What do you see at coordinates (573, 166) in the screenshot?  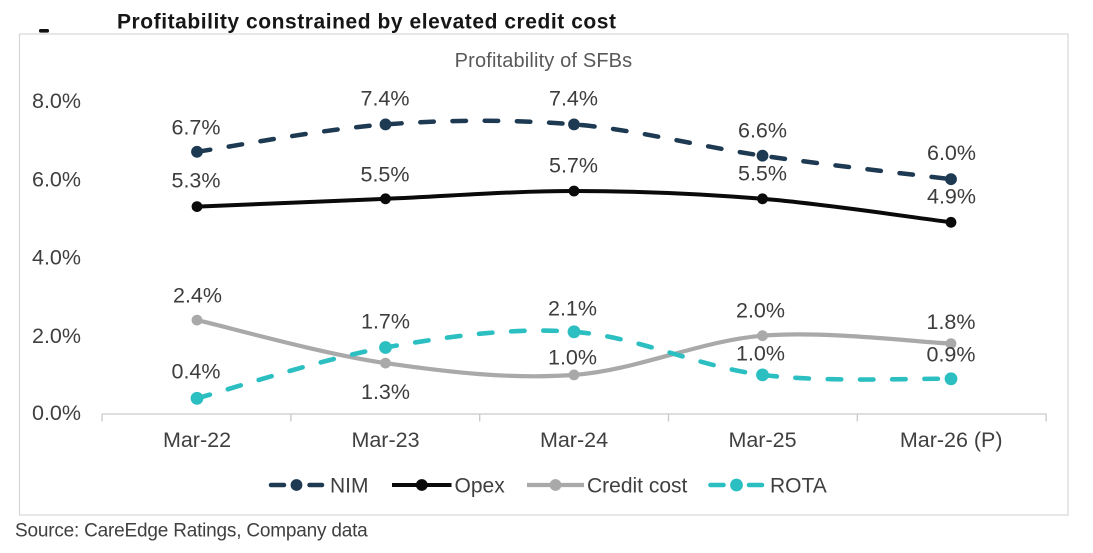 I see `svg-text: 5.7%` at bounding box center [573, 166].